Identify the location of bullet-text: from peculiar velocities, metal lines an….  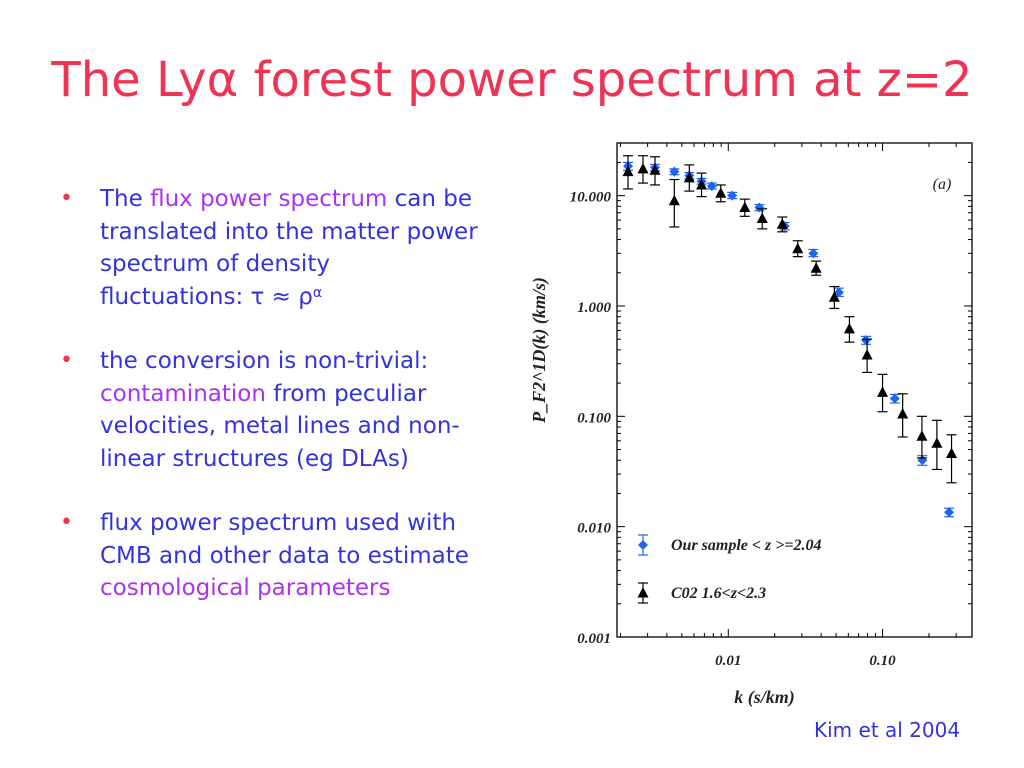
(280, 426).